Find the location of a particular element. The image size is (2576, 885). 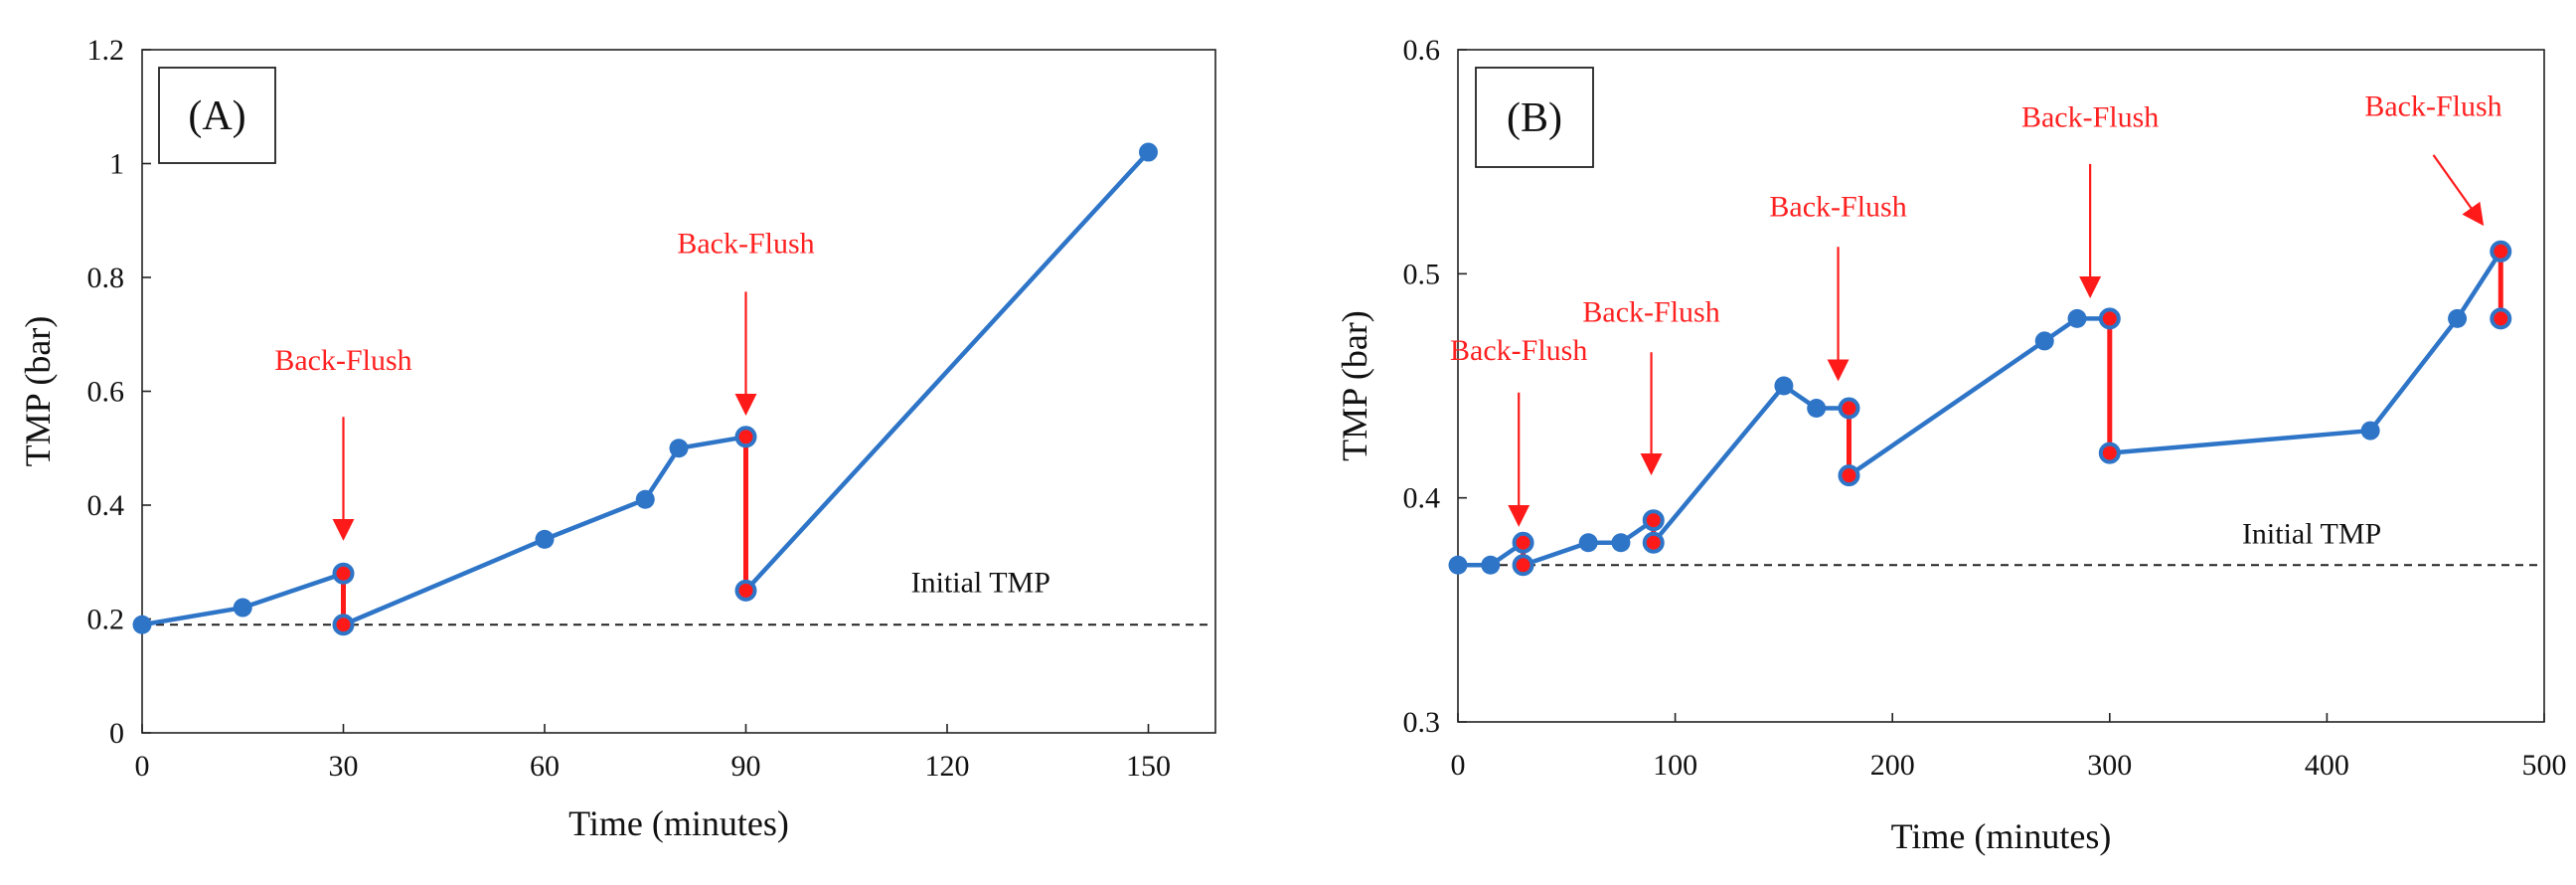

x-tick-label: 300 is located at coordinates (2109, 765).